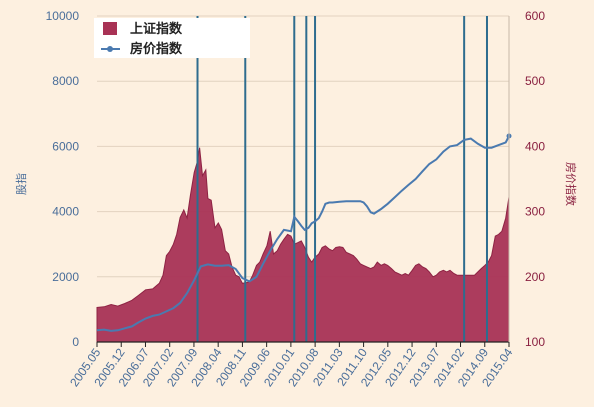 The width and height of the screenshot is (594, 407). I want to click on y-axis-left-title: 股指, so click(21, 184).